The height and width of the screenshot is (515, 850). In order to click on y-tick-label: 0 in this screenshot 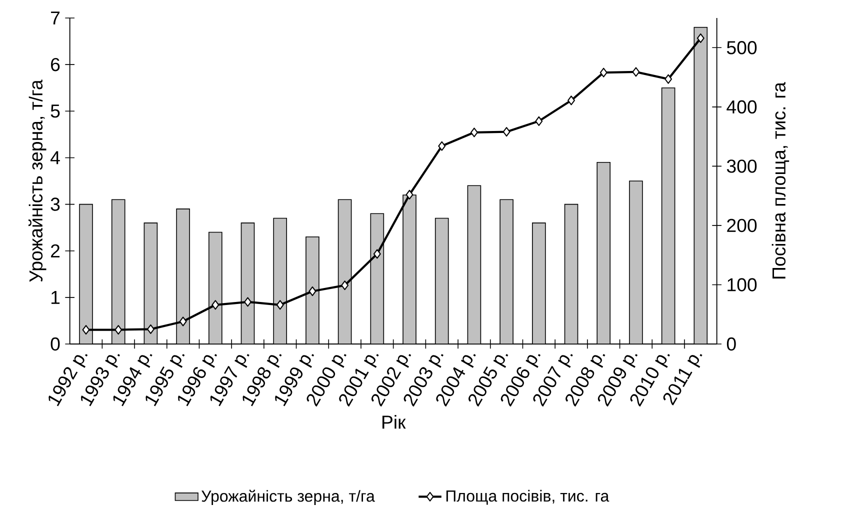, I will do `click(55, 344)`.